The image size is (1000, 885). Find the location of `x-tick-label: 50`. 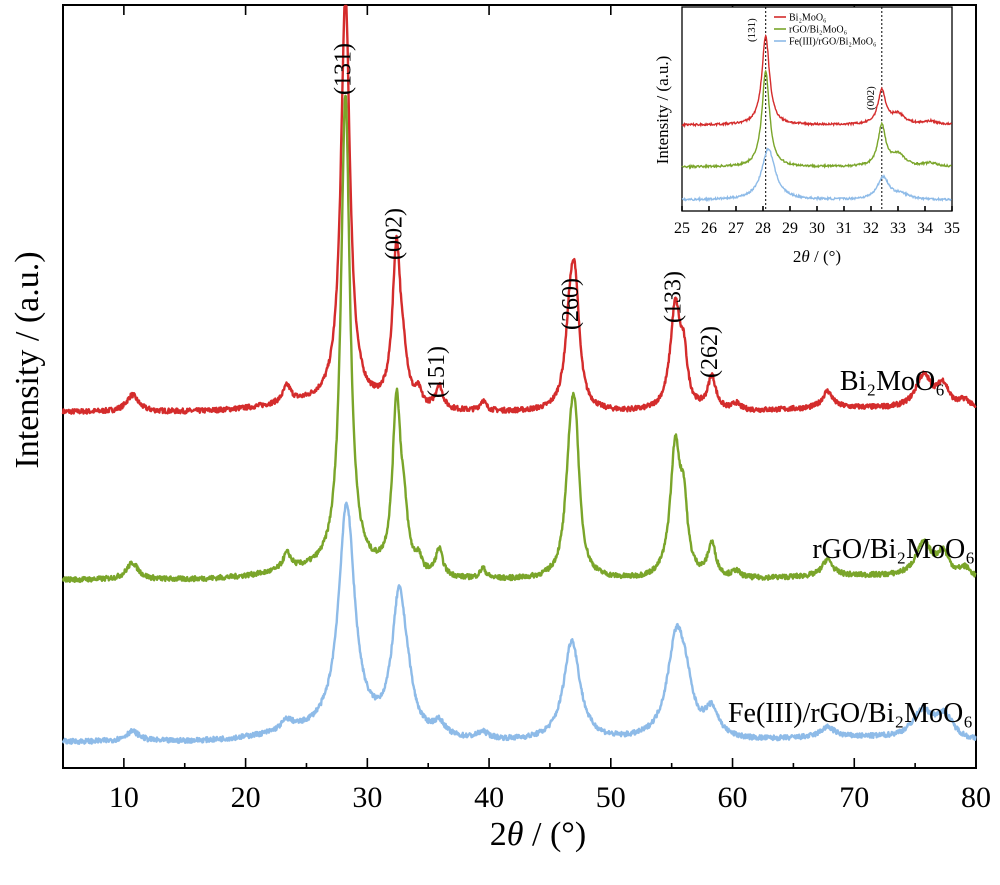

x-tick-label: 50 is located at coordinates (611, 797).